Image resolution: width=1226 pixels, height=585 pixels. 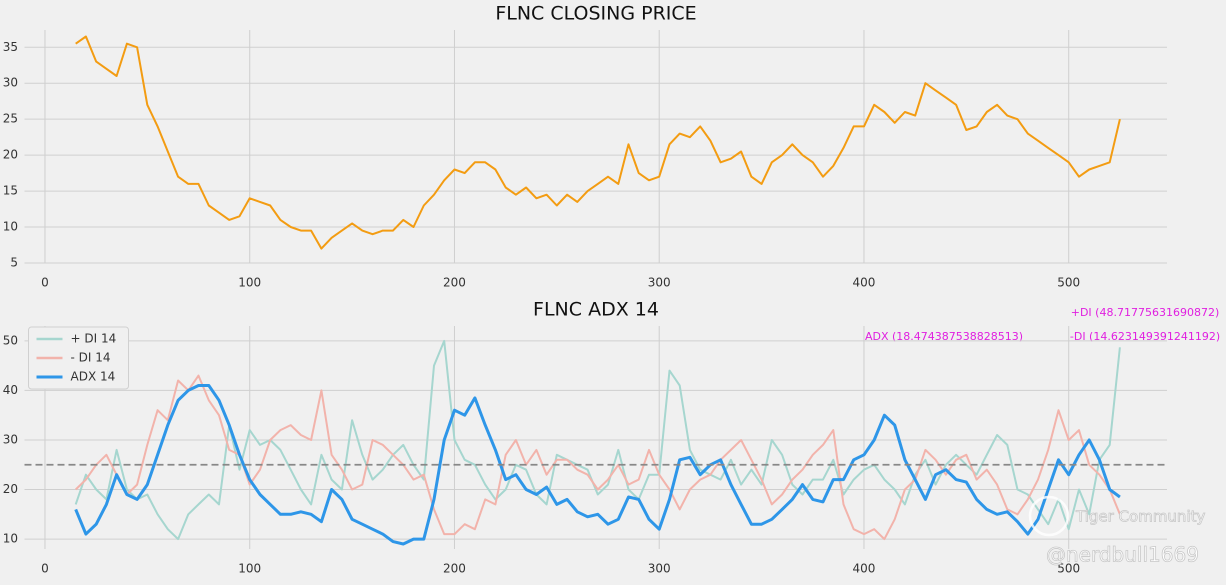 I want to click on y-tick-label: 5, so click(x=14, y=263).